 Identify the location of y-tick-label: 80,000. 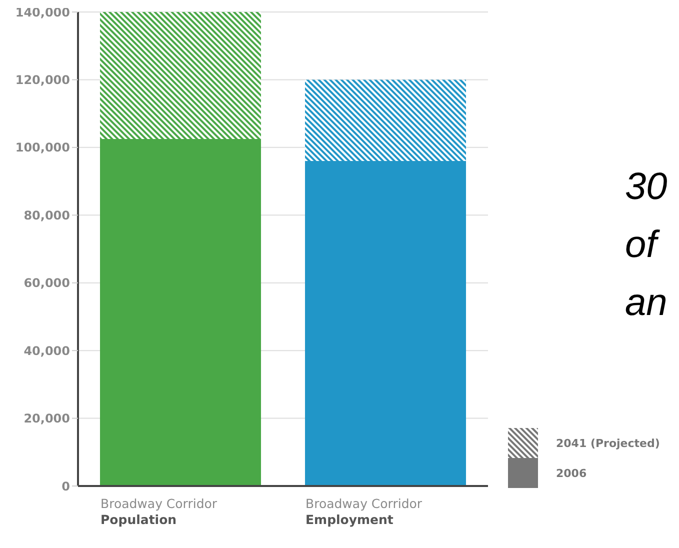
(47, 215).